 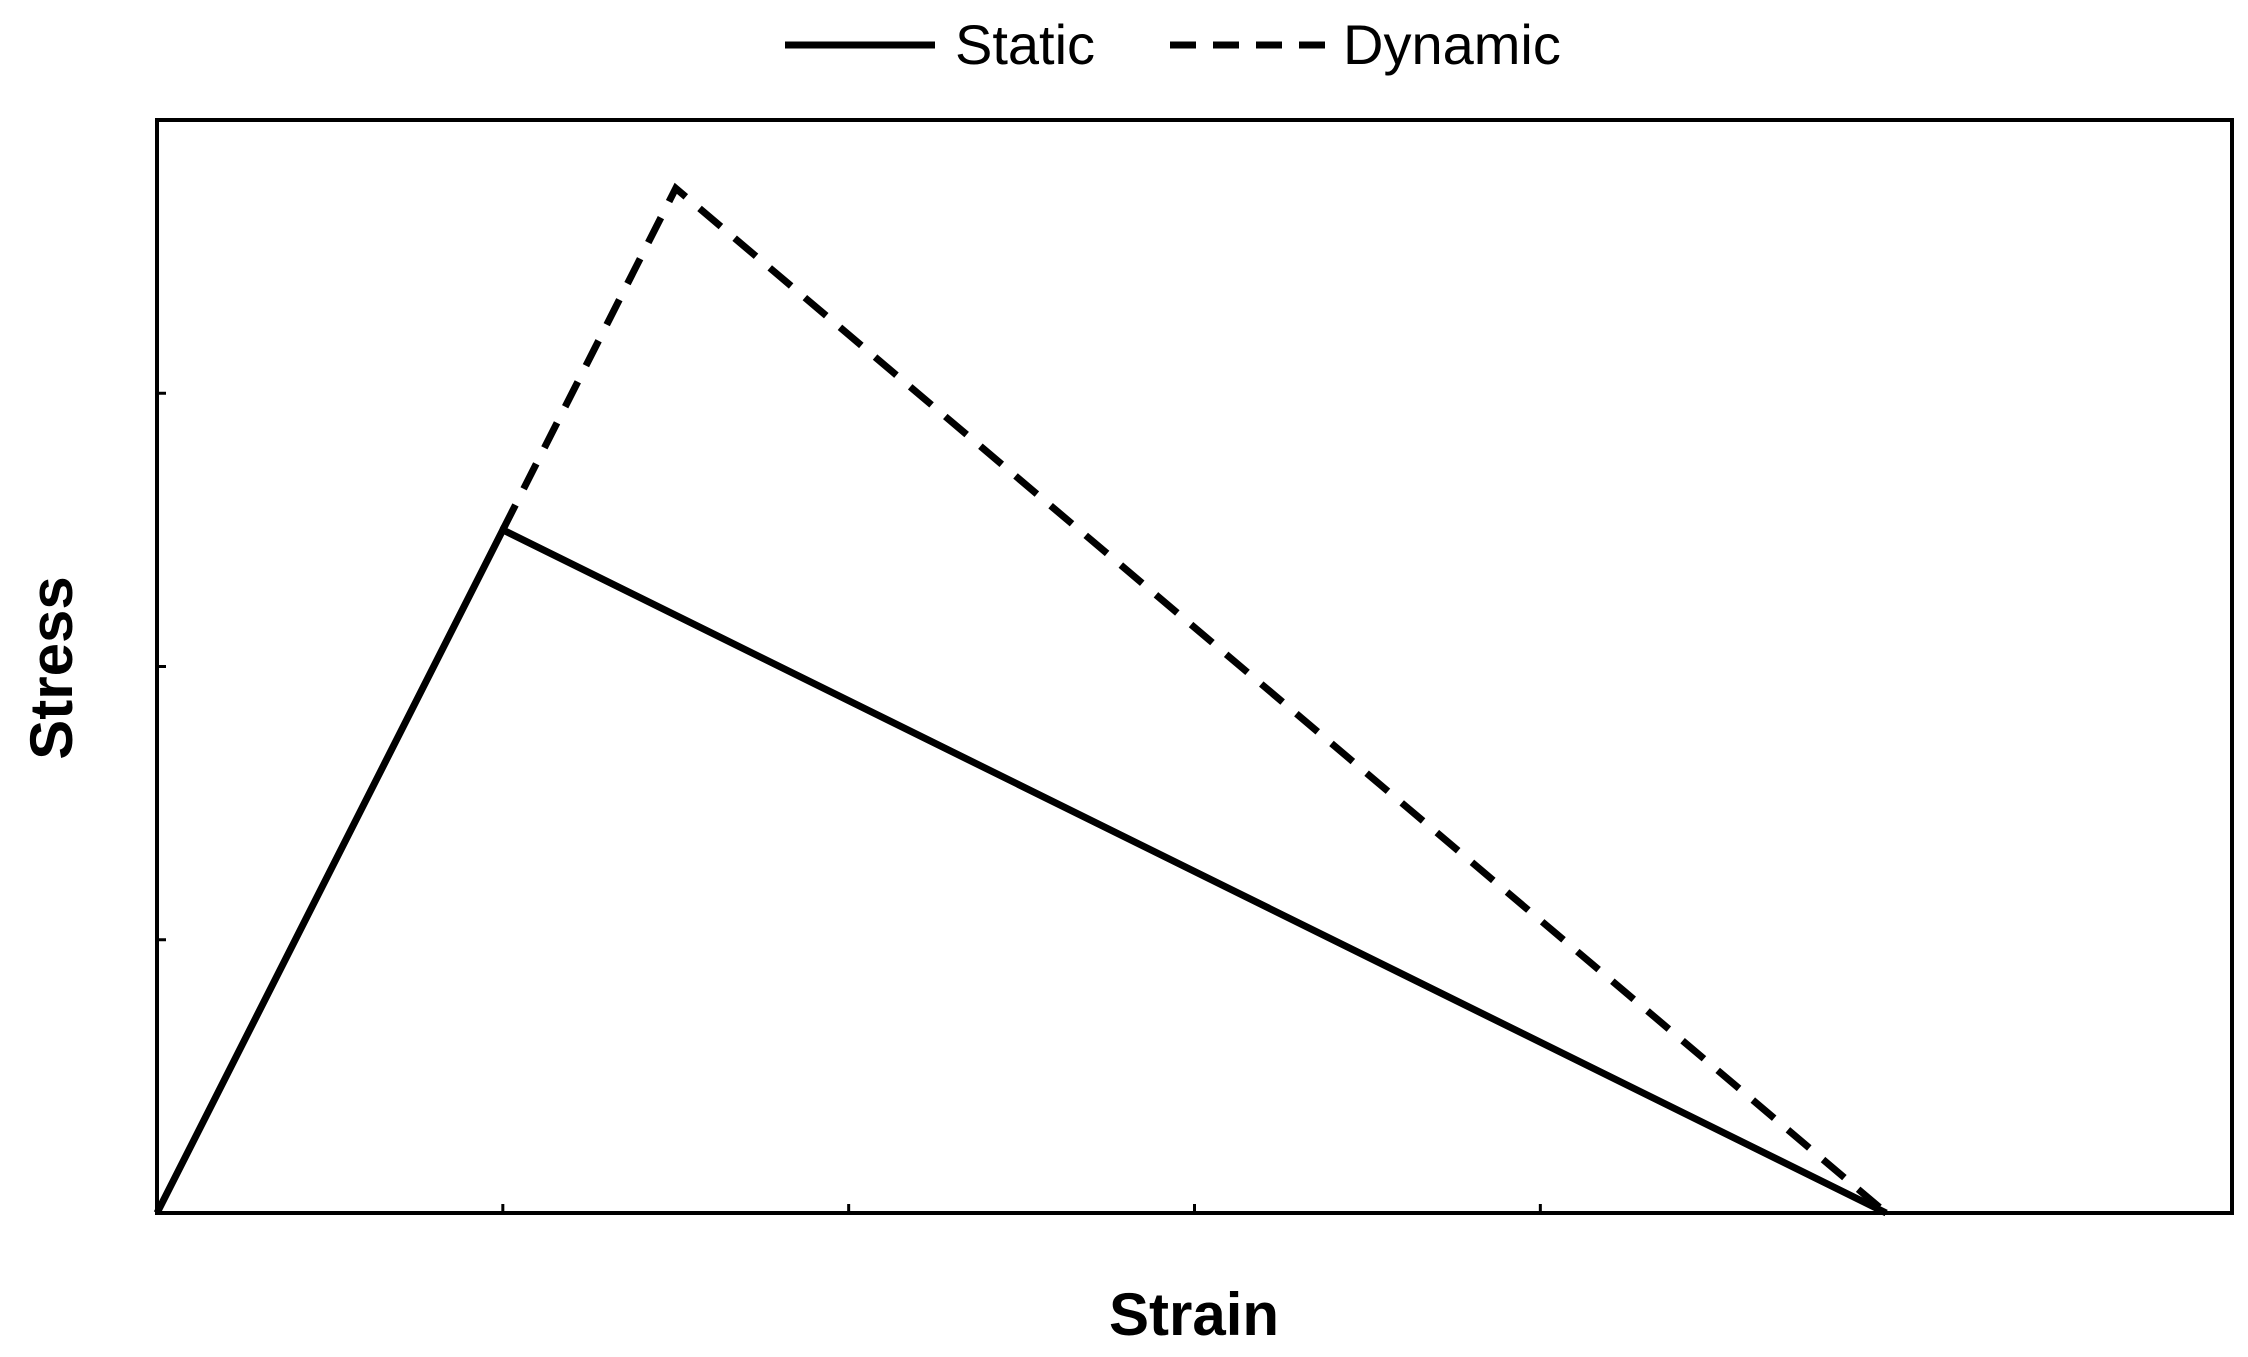 What do you see at coordinates (1194, 1314) in the screenshot?
I see `x-axis-title: Strain` at bounding box center [1194, 1314].